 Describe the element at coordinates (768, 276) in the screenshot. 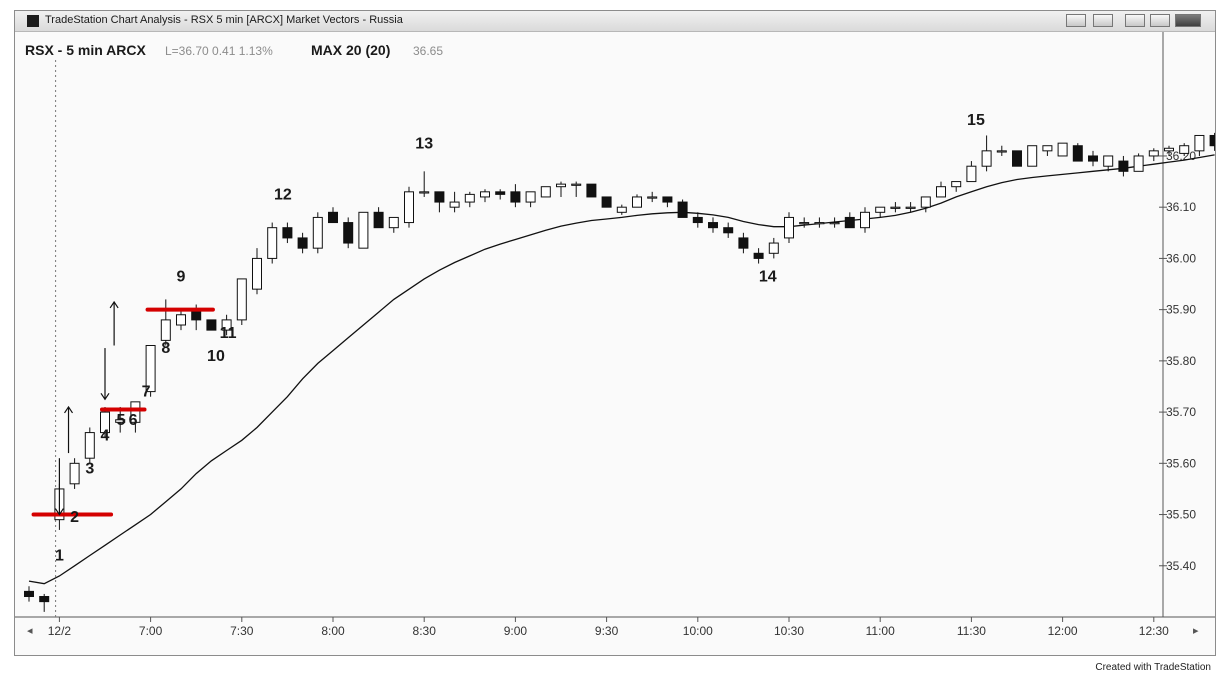

I see `bar-label: 14` at that location.